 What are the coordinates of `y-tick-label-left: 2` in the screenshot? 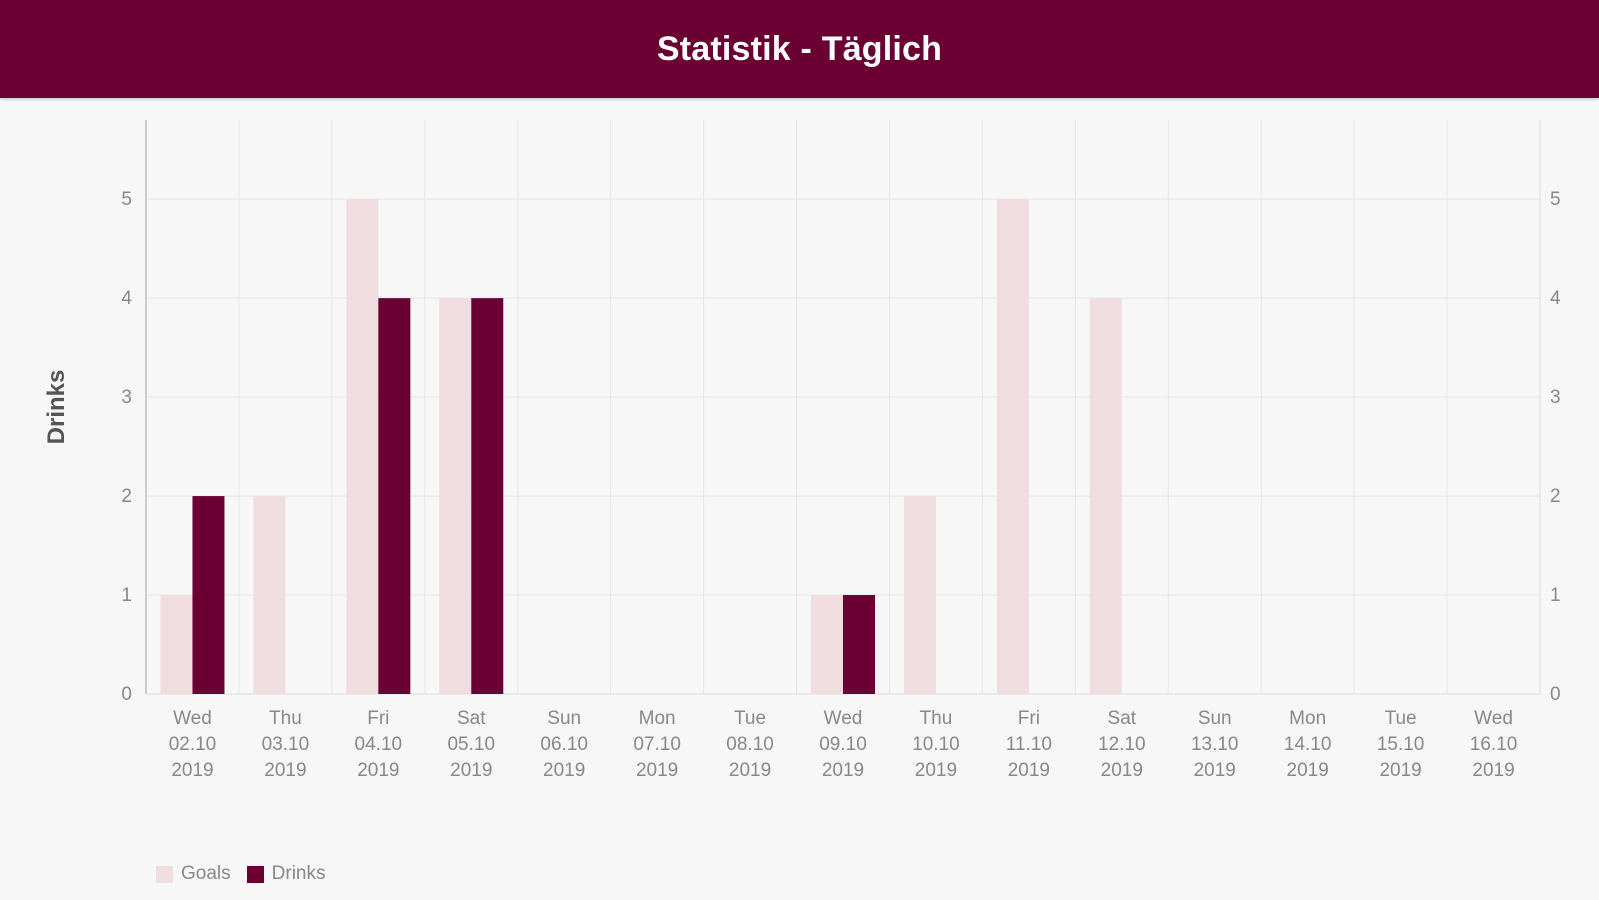 It's located at (126, 496).